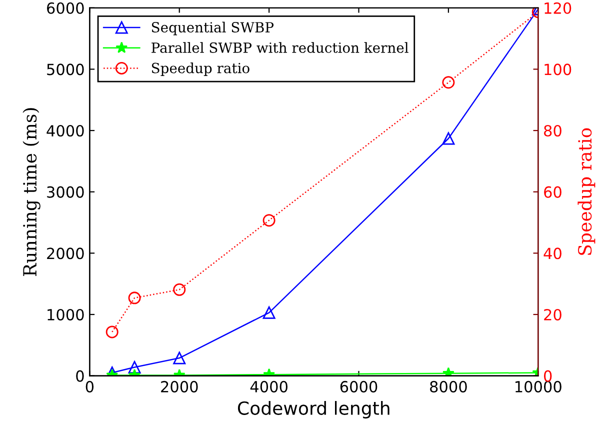 The height and width of the screenshot is (438, 606). I want to click on y-tick-label: 1000, so click(66, 314).